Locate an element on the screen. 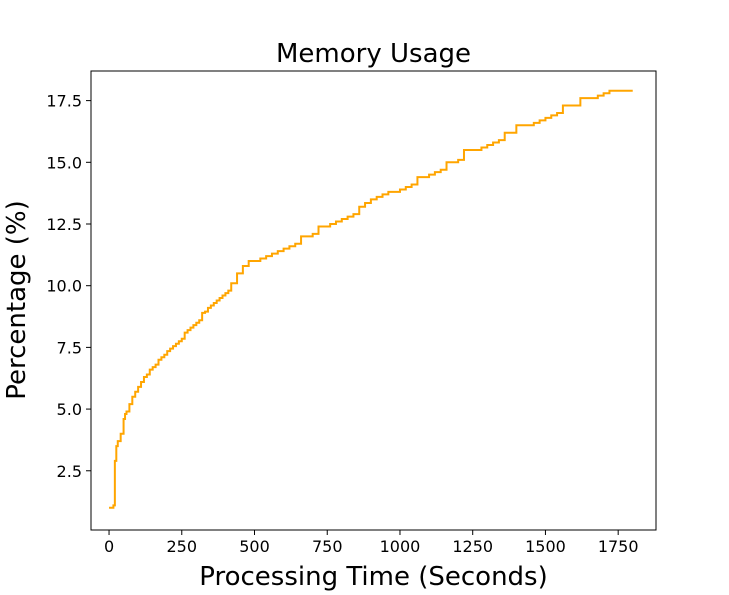 The width and height of the screenshot is (729, 595). y-tick-label: 17.5 is located at coordinates (64, 101).